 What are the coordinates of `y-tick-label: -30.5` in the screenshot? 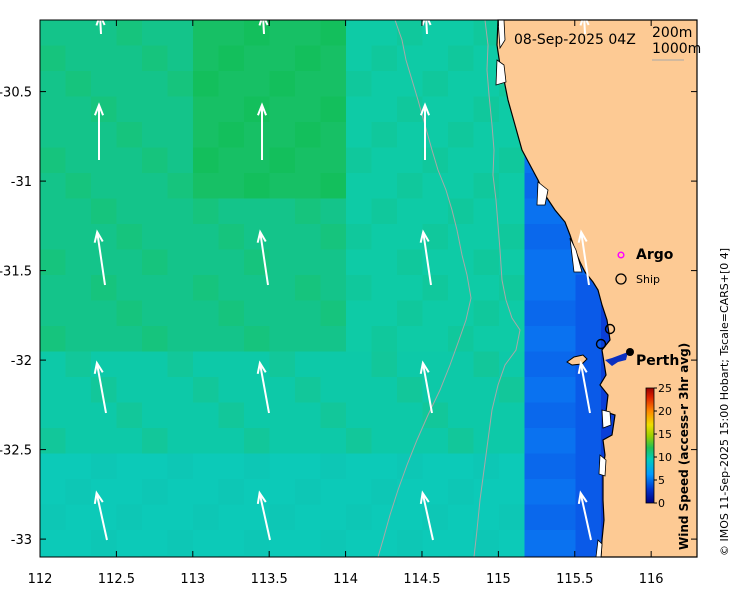 It's located at (16, 93).